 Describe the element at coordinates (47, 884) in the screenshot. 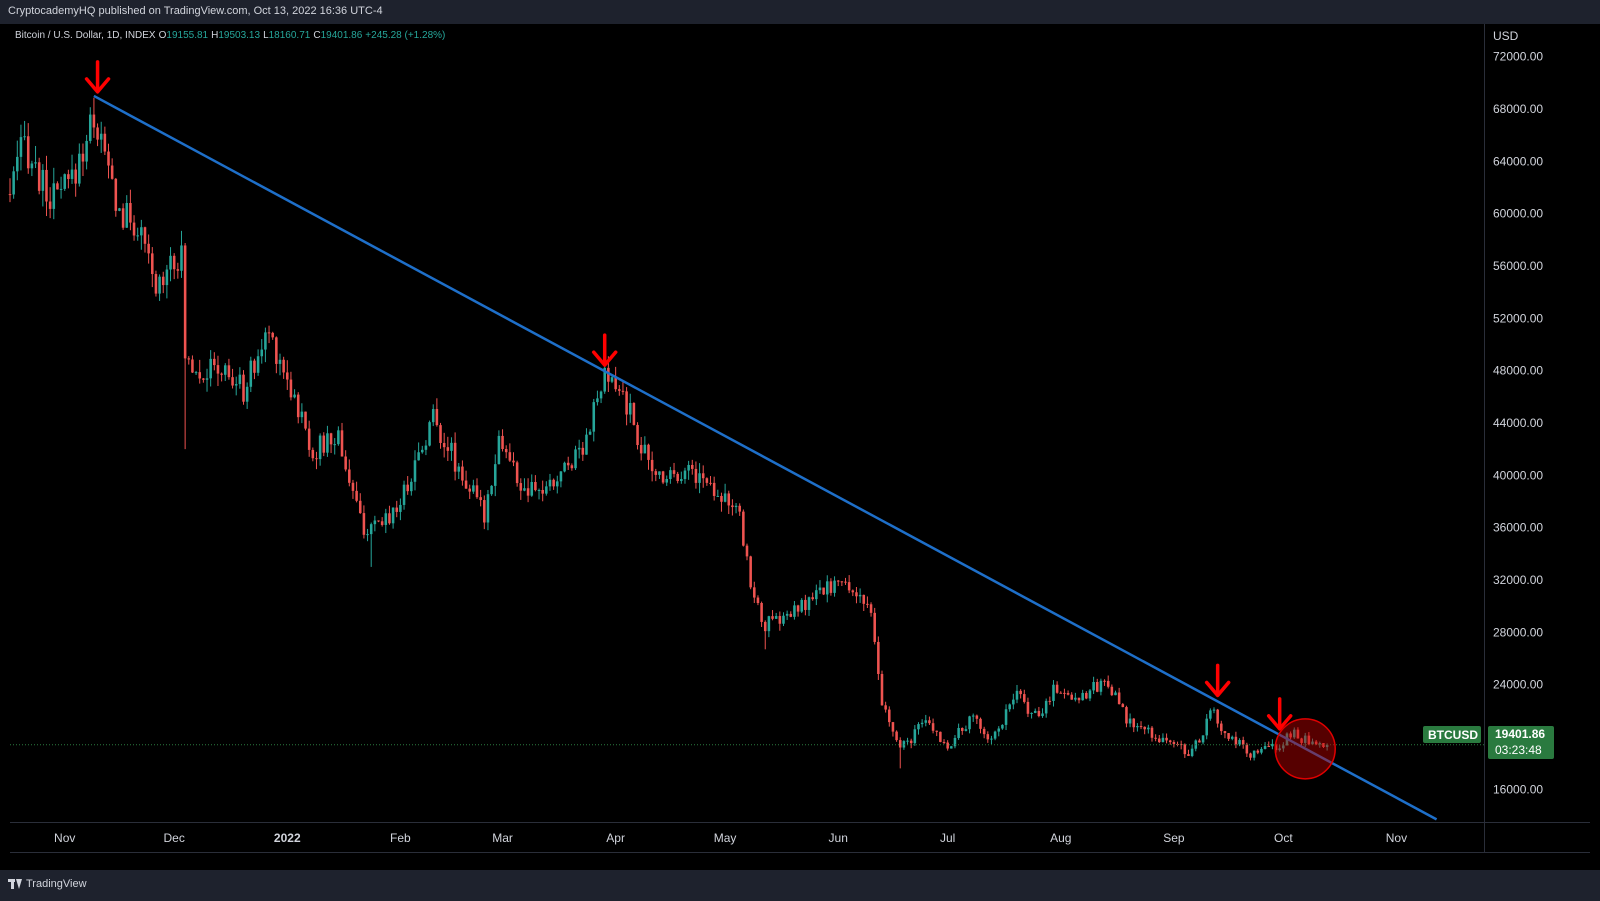

I see `tradingview-logo: TradingView` at that location.